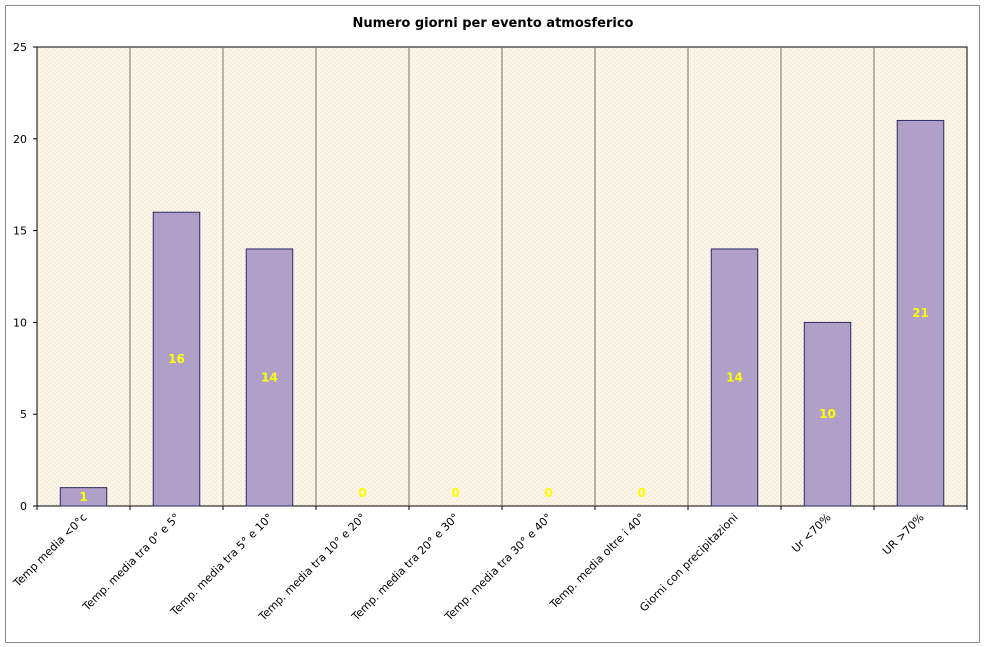 The image size is (986, 647). I want to click on x-category-label: Giorni con precipitazioni, so click(688, 562).